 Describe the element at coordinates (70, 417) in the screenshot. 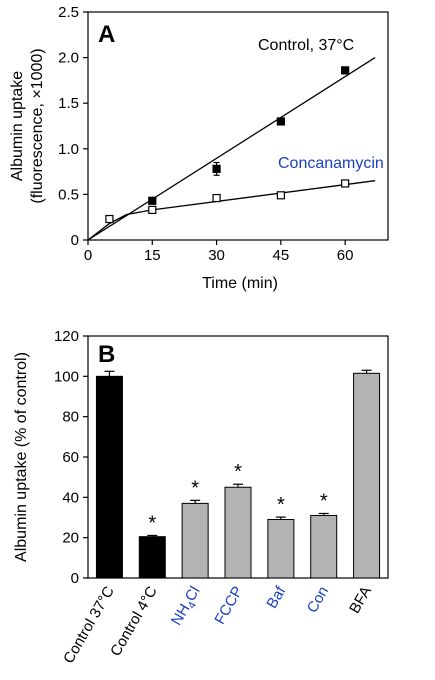

I see `y-tick-label-b: 80` at that location.